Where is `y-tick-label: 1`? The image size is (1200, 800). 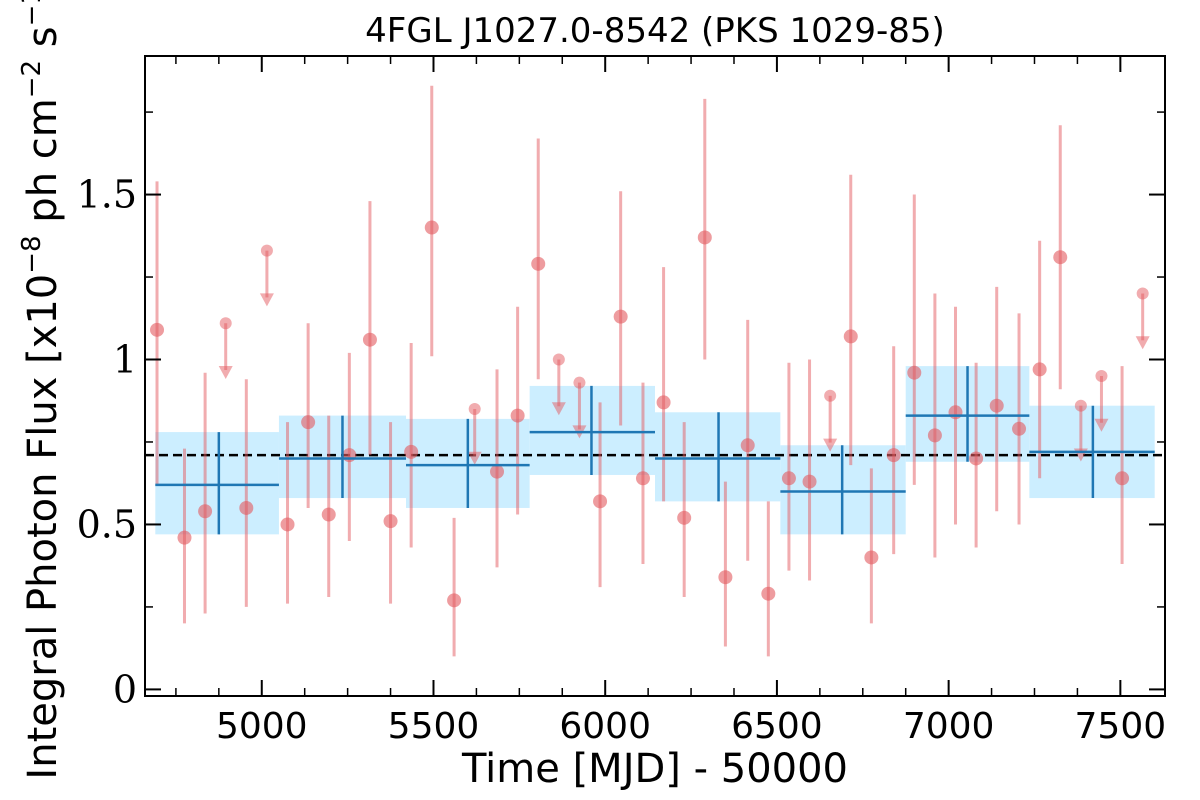 y-tick-label: 1 is located at coordinates (125, 360).